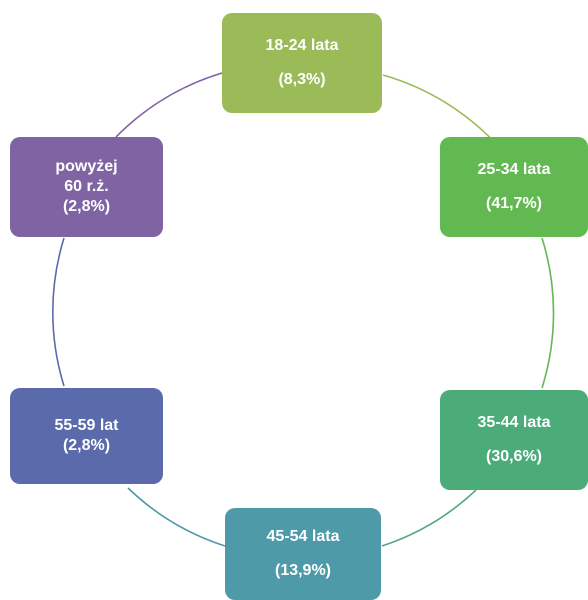 This screenshot has width=588, height=600. What do you see at coordinates (514, 440) in the screenshot?
I see `node-35-44: 35-44 lata (30,6%)` at bounding box center [514, 440].